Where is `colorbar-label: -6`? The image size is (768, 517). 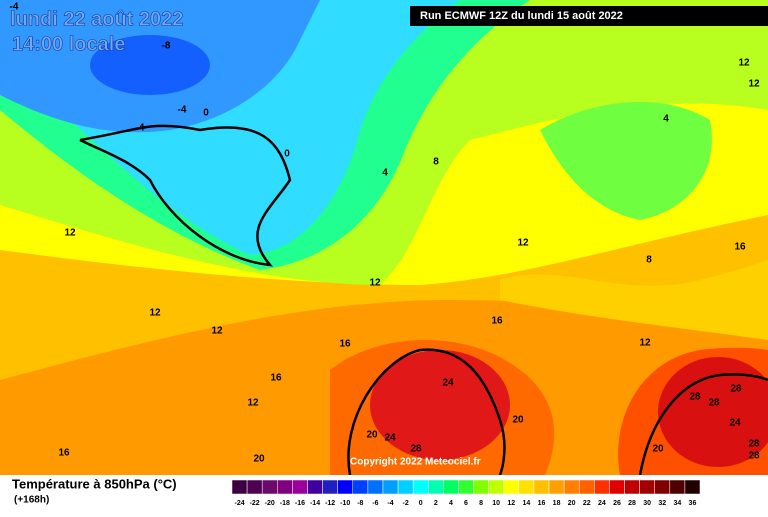 colorbar-label: -6 is located at coordinates (375, 503).